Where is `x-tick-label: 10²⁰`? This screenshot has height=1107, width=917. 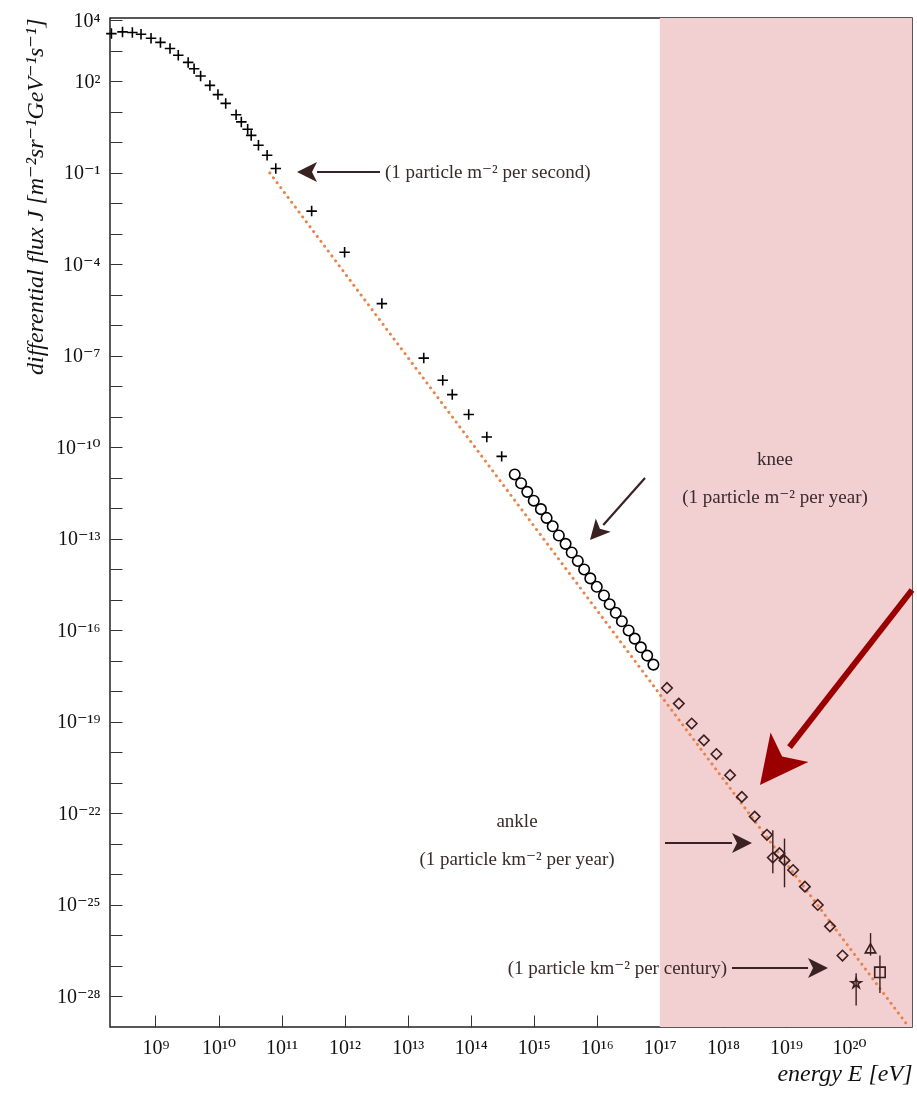
x-tick-label: 10²⁰ is located at coordinates (849, 1046).